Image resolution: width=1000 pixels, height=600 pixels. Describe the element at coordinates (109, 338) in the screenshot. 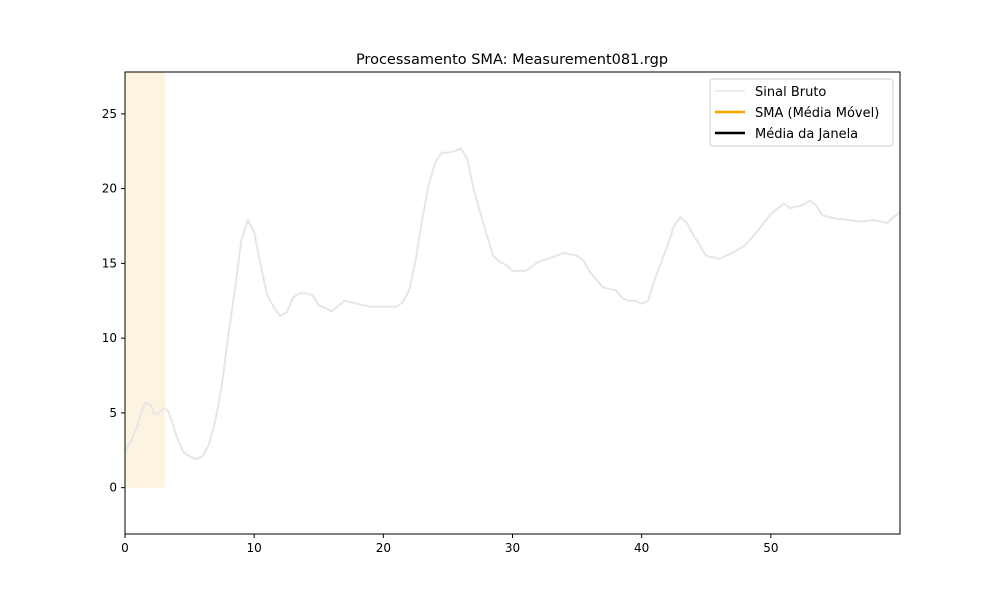

I see `y-tick-label: 10` at that location.